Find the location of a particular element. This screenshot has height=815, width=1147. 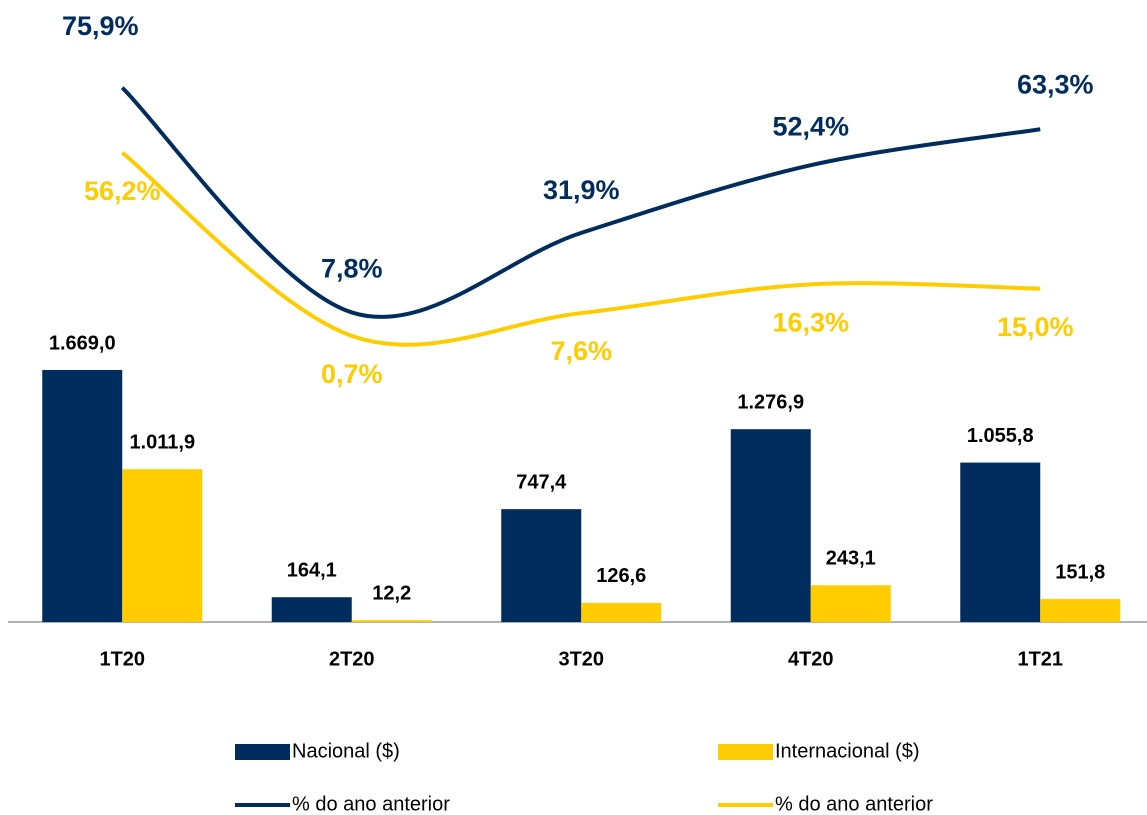

line-label: 7,6% is located at coordinates (581, 351).